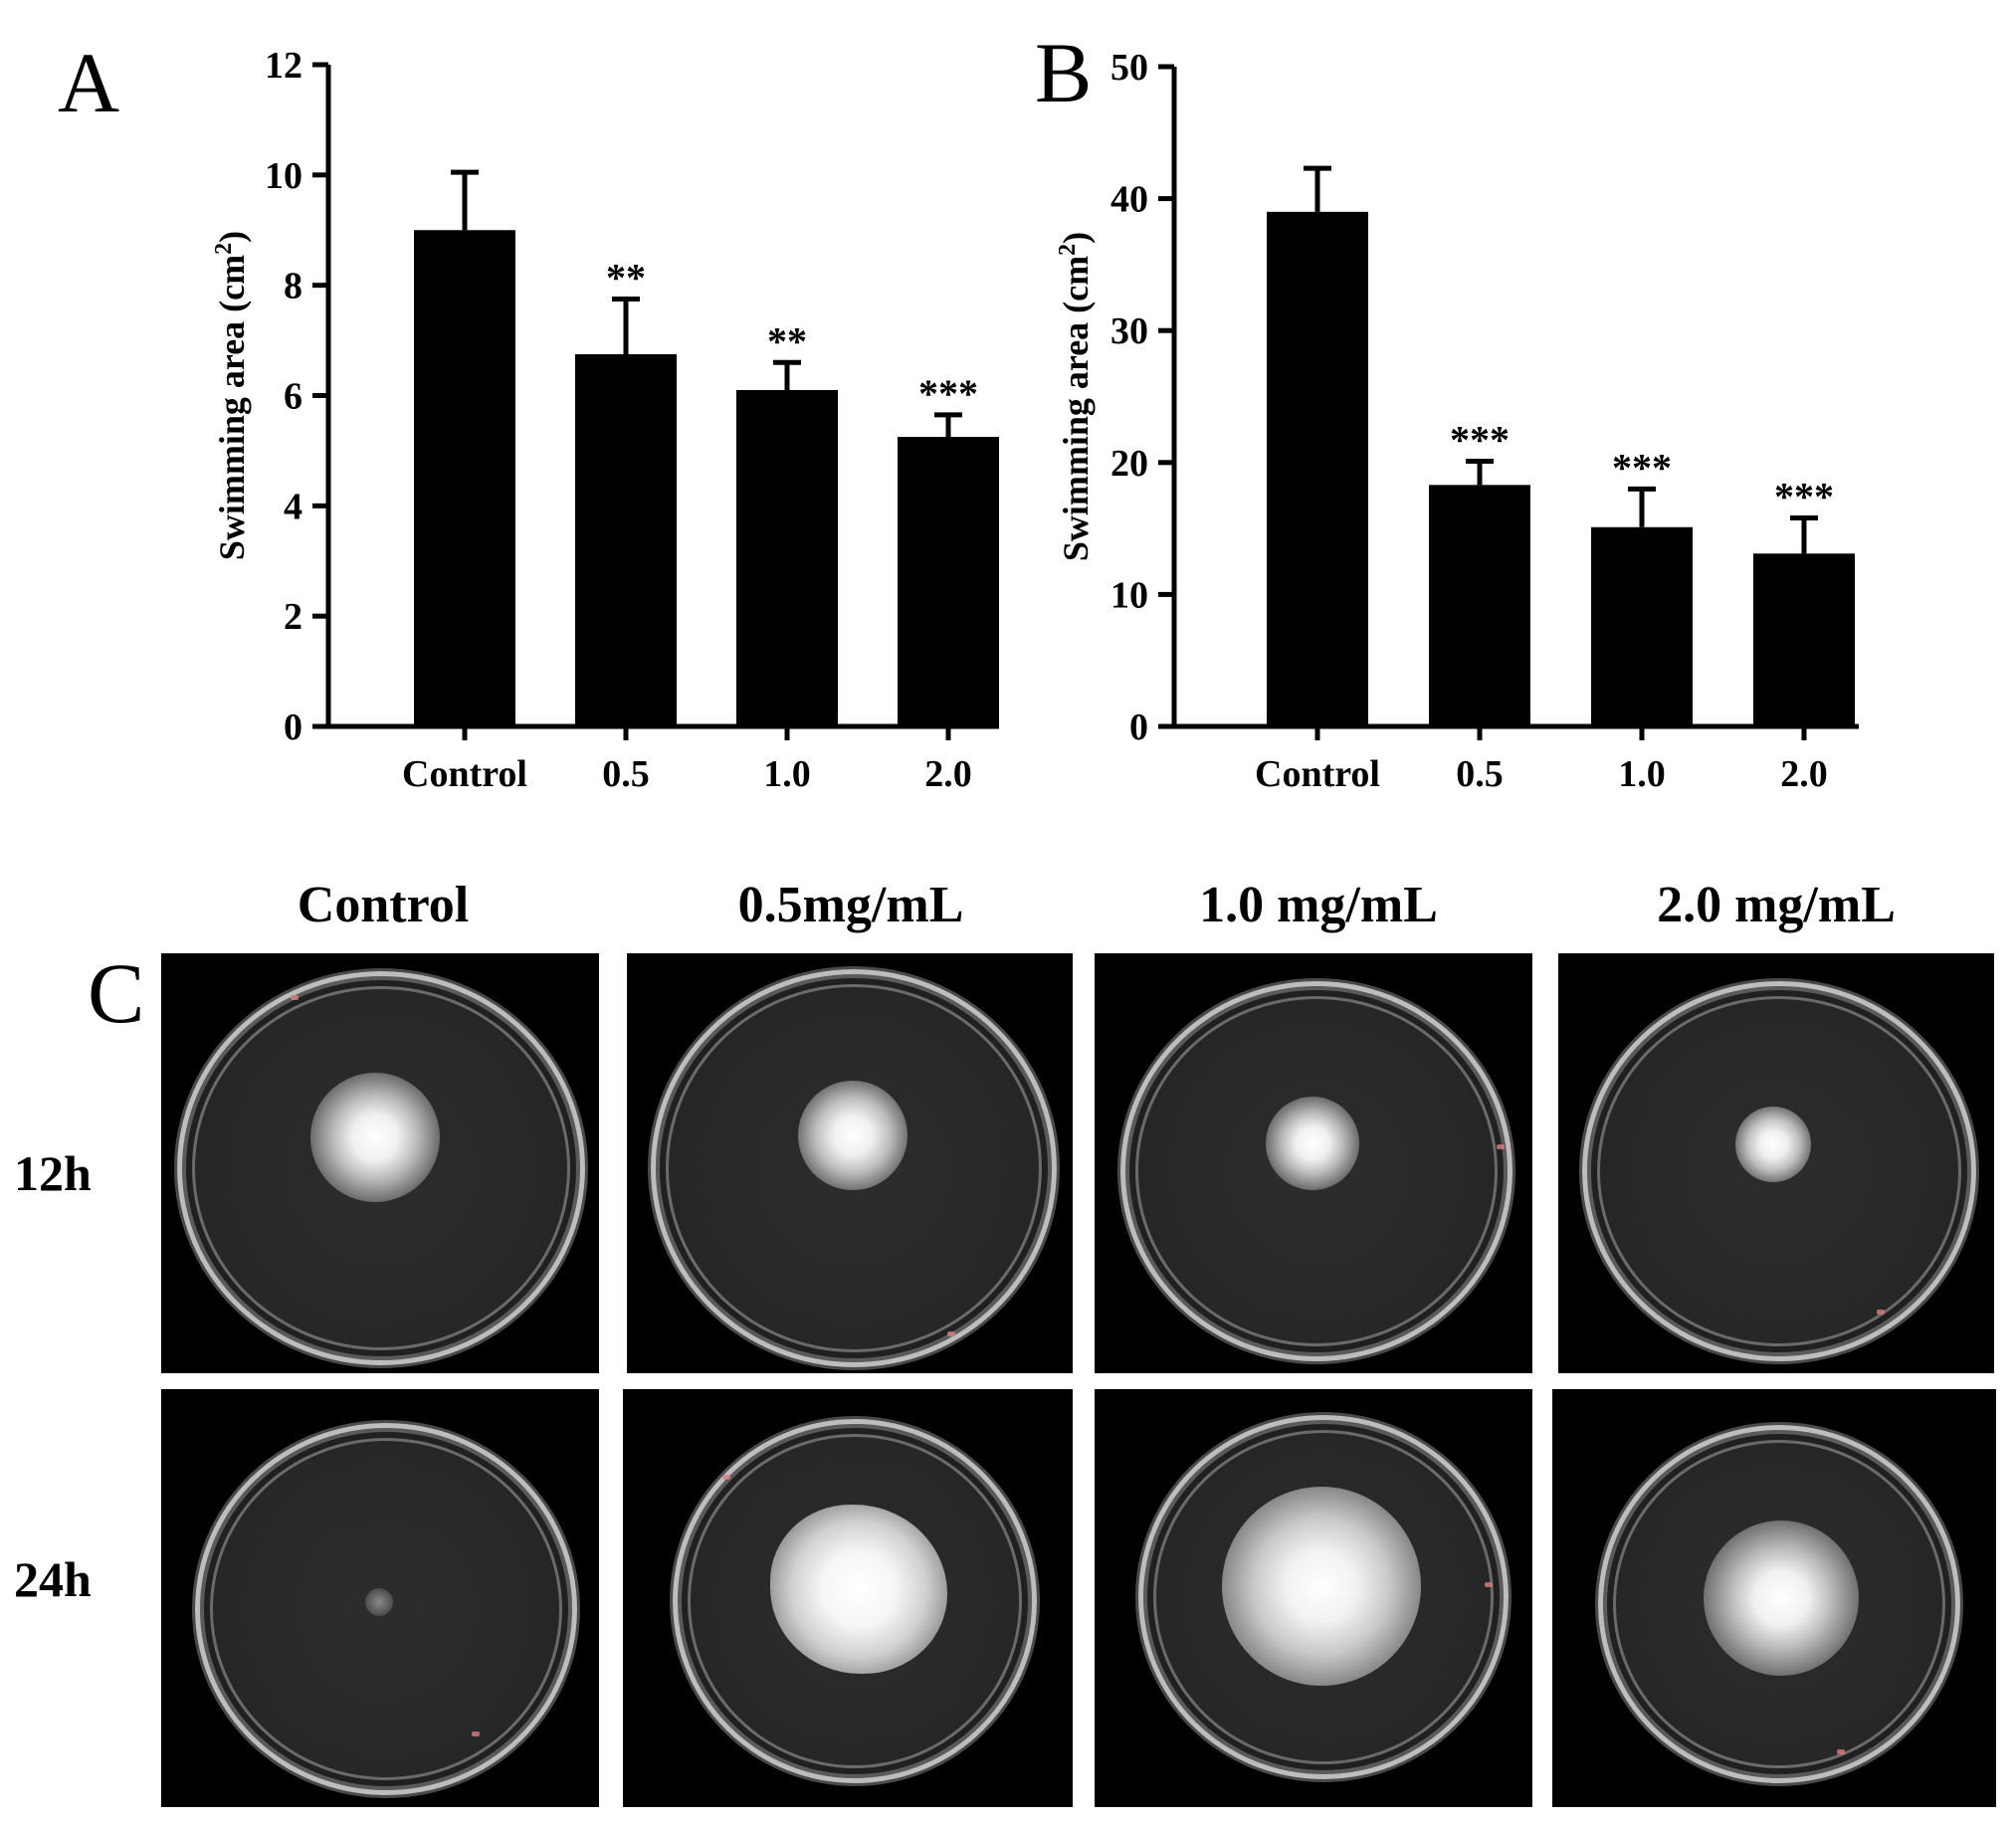 Image resolution: width=2016 pixels, height=1828 pixels. I want to click on panel-label-b: B, so click(1064, 72).